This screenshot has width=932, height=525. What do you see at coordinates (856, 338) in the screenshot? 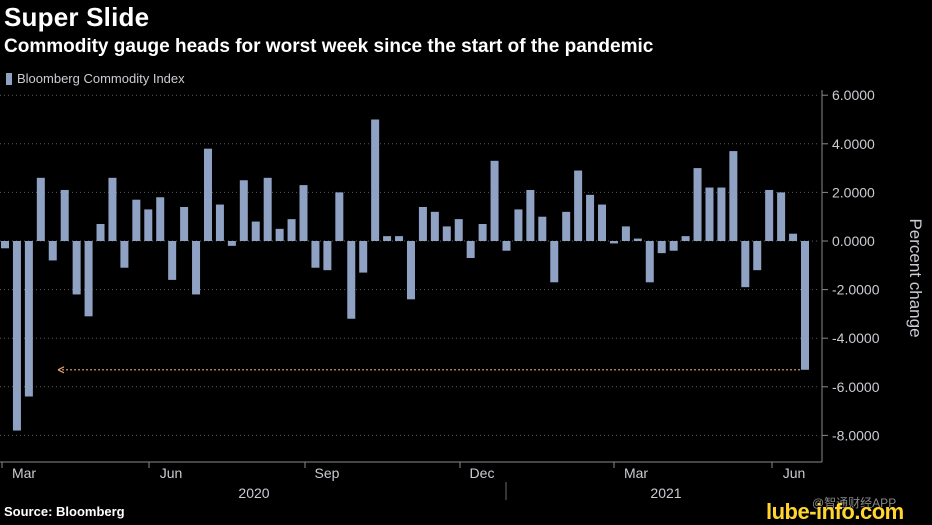
I see `y-tick-label: -4.0000` at bounding box center [856, 338].